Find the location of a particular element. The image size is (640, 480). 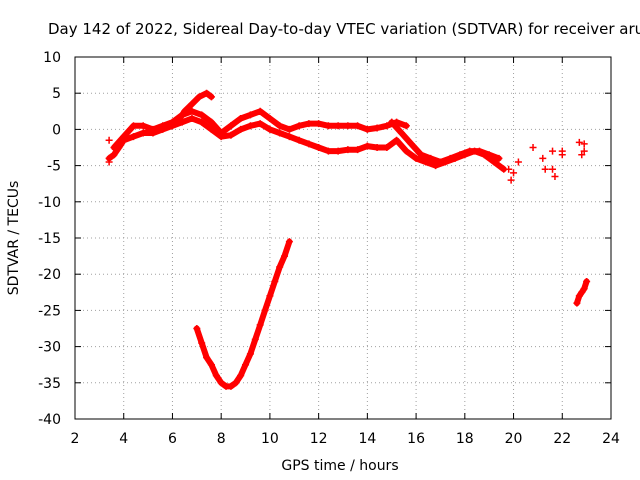

y-tick-label: -30 is located at coordinates (49, 348).